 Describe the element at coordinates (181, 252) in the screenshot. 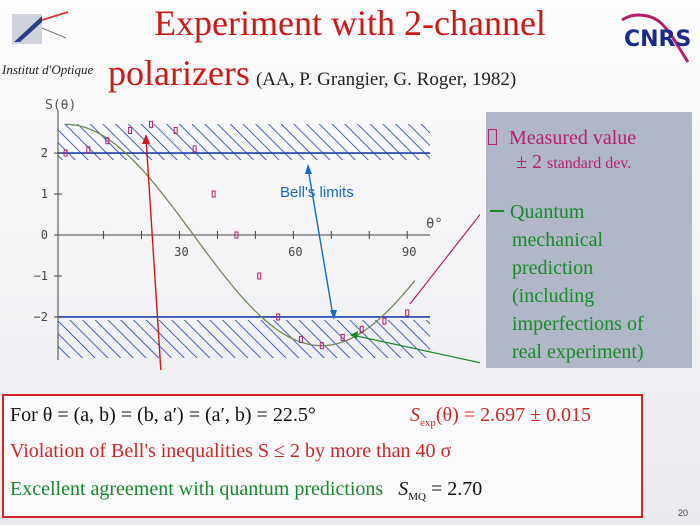

I see `x-tick-label: 30` at that location.